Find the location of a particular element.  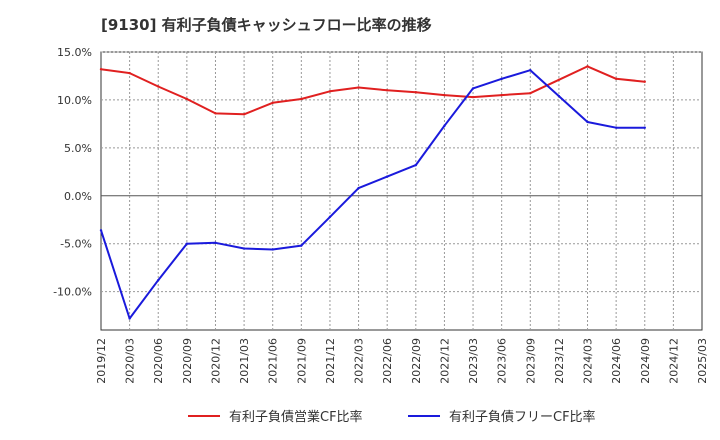

x-tick-label: 2019/12 is located at coordinates (101, 361).